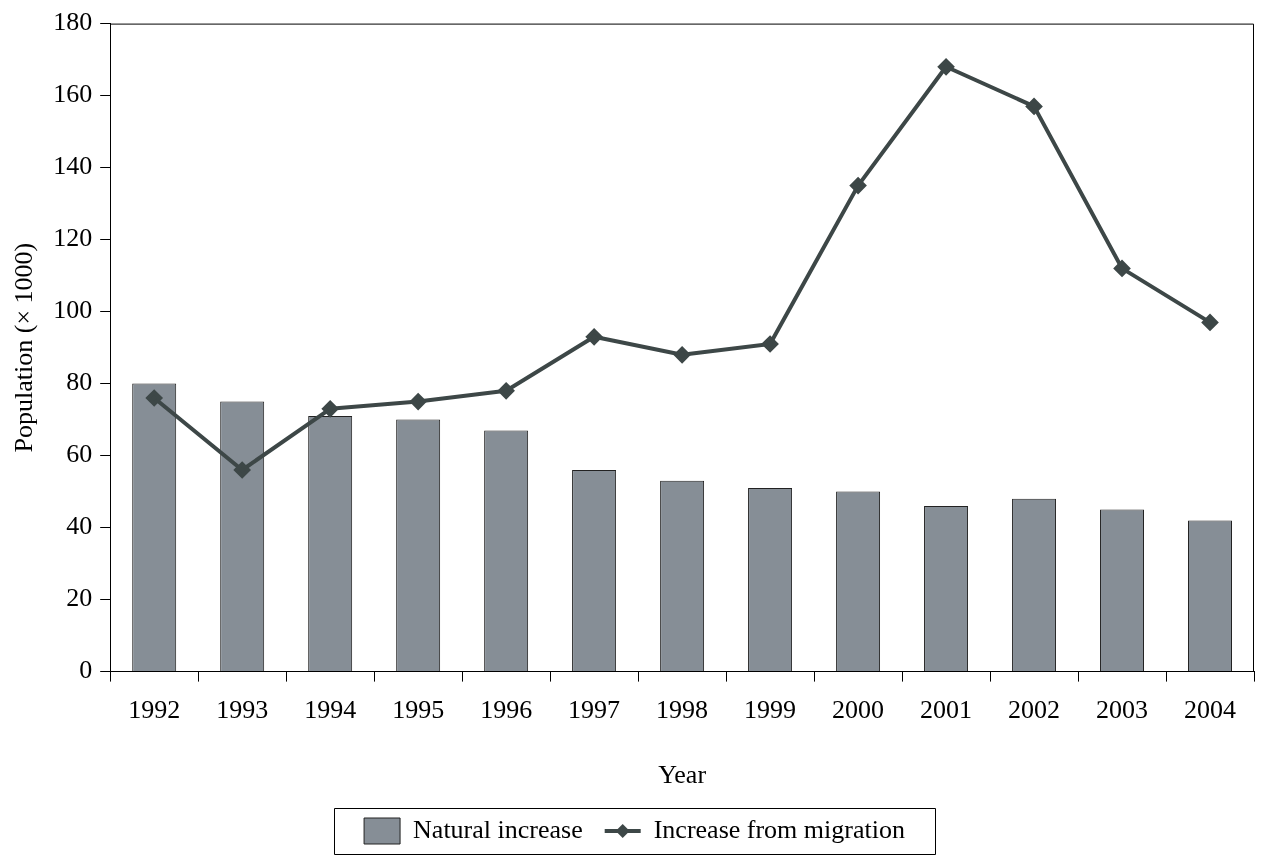 The height and width of the screenshot is (868, 1264). Describe the element at coordinates (682, 710) in the screenshot. I see `x-tick-label: 1998` at that location.